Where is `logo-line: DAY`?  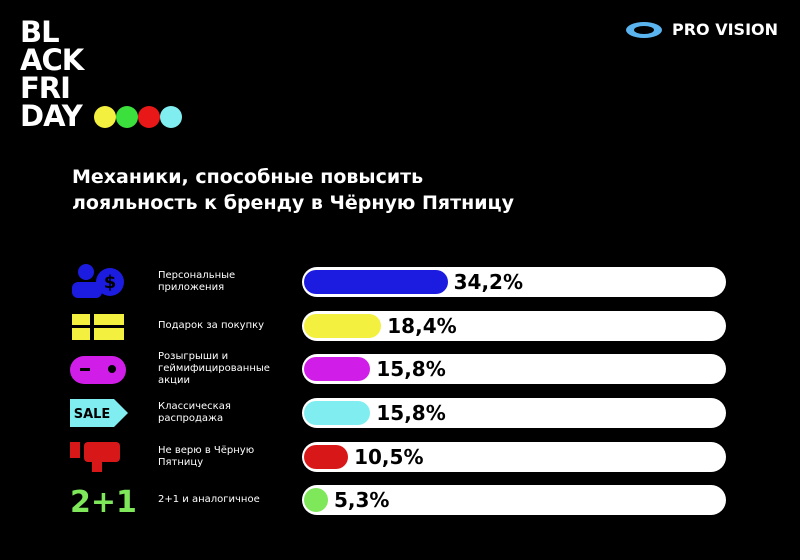 logo-line: DAY is located at coordinates (51, 116).